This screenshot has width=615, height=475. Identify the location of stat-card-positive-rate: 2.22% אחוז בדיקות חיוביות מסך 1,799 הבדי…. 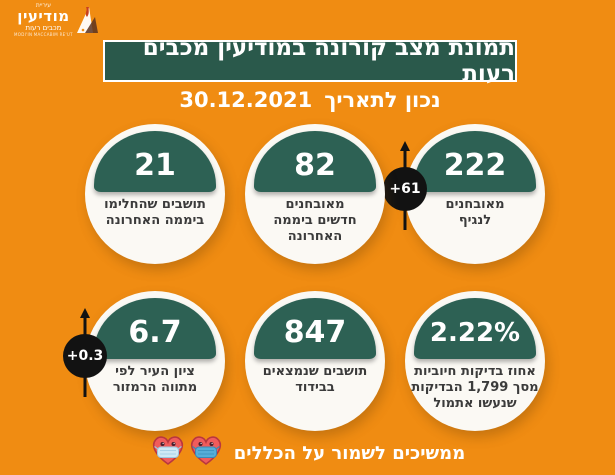
(475, 361).